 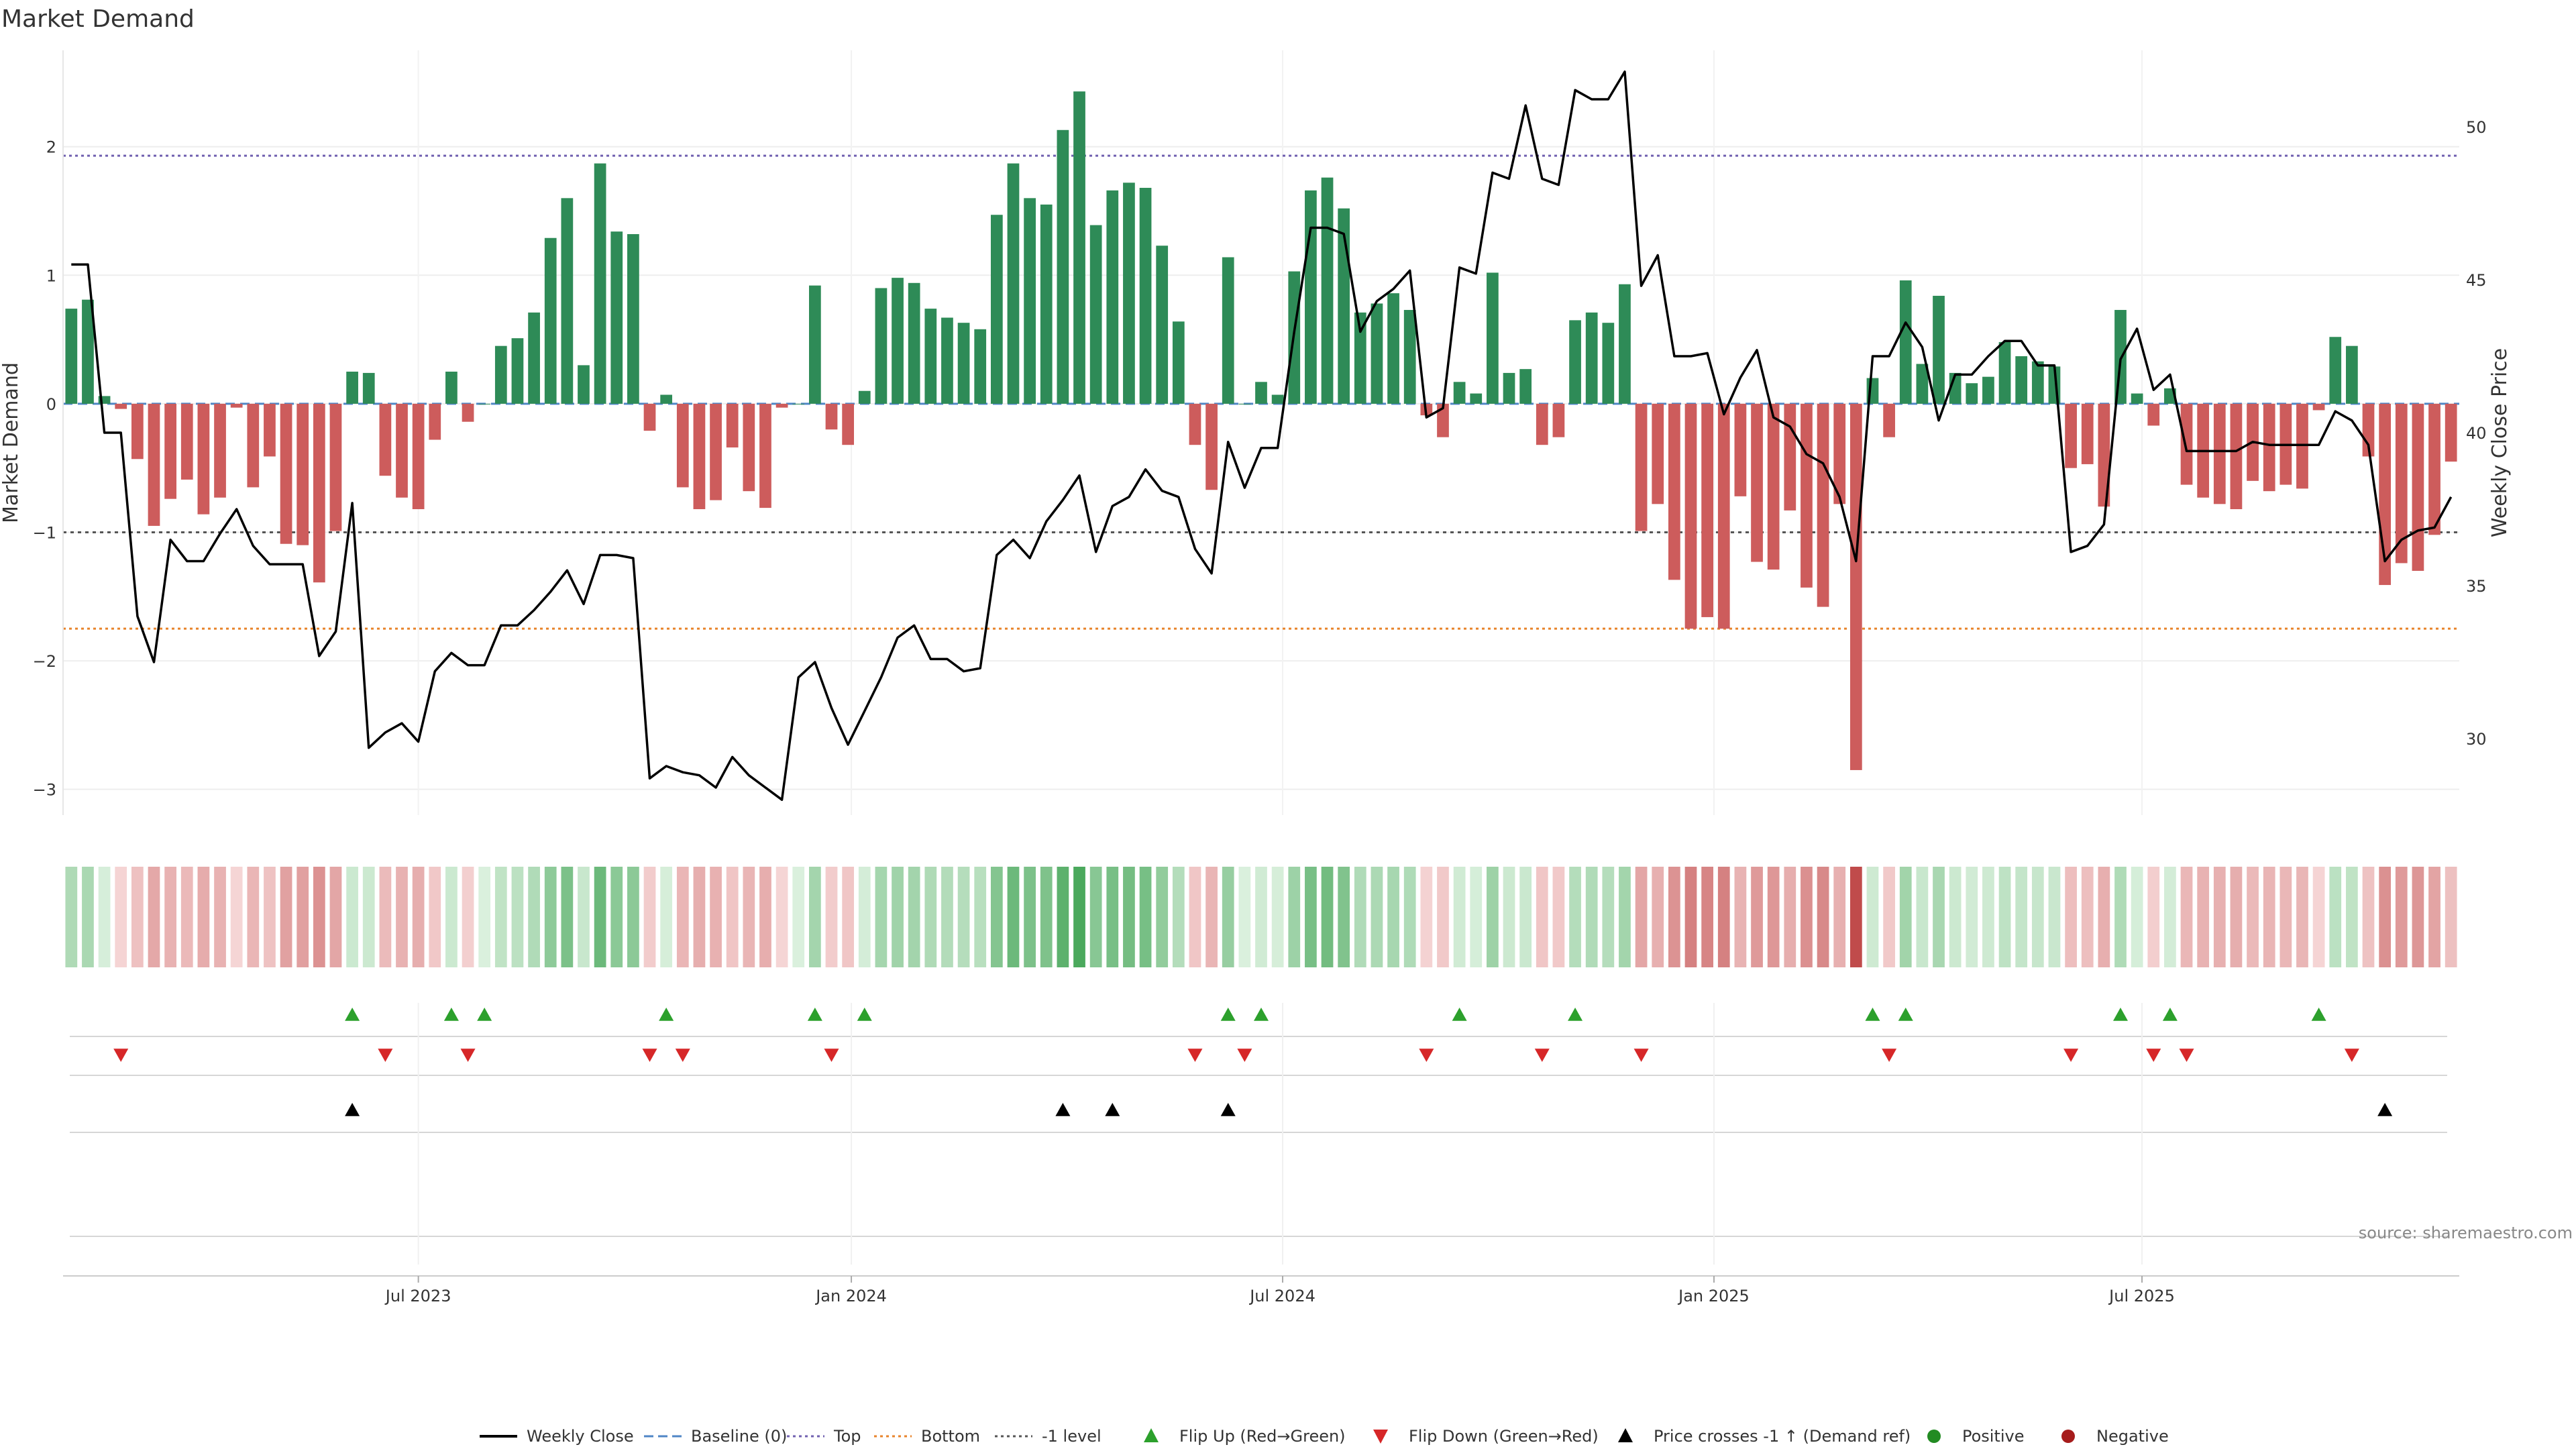 I want to click on legend-label: Negative, so click(x=2132, y=1436).